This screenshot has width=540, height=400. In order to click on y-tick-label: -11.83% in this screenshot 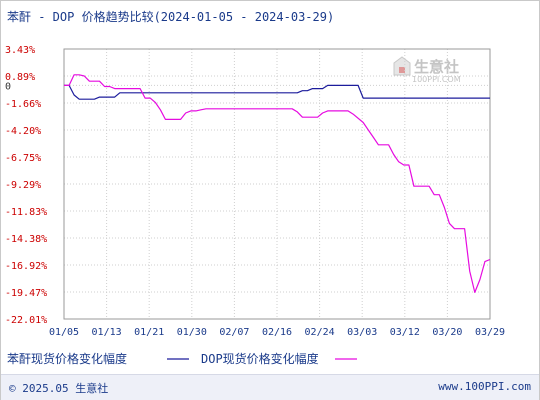, I will do `click(26, 212)`.